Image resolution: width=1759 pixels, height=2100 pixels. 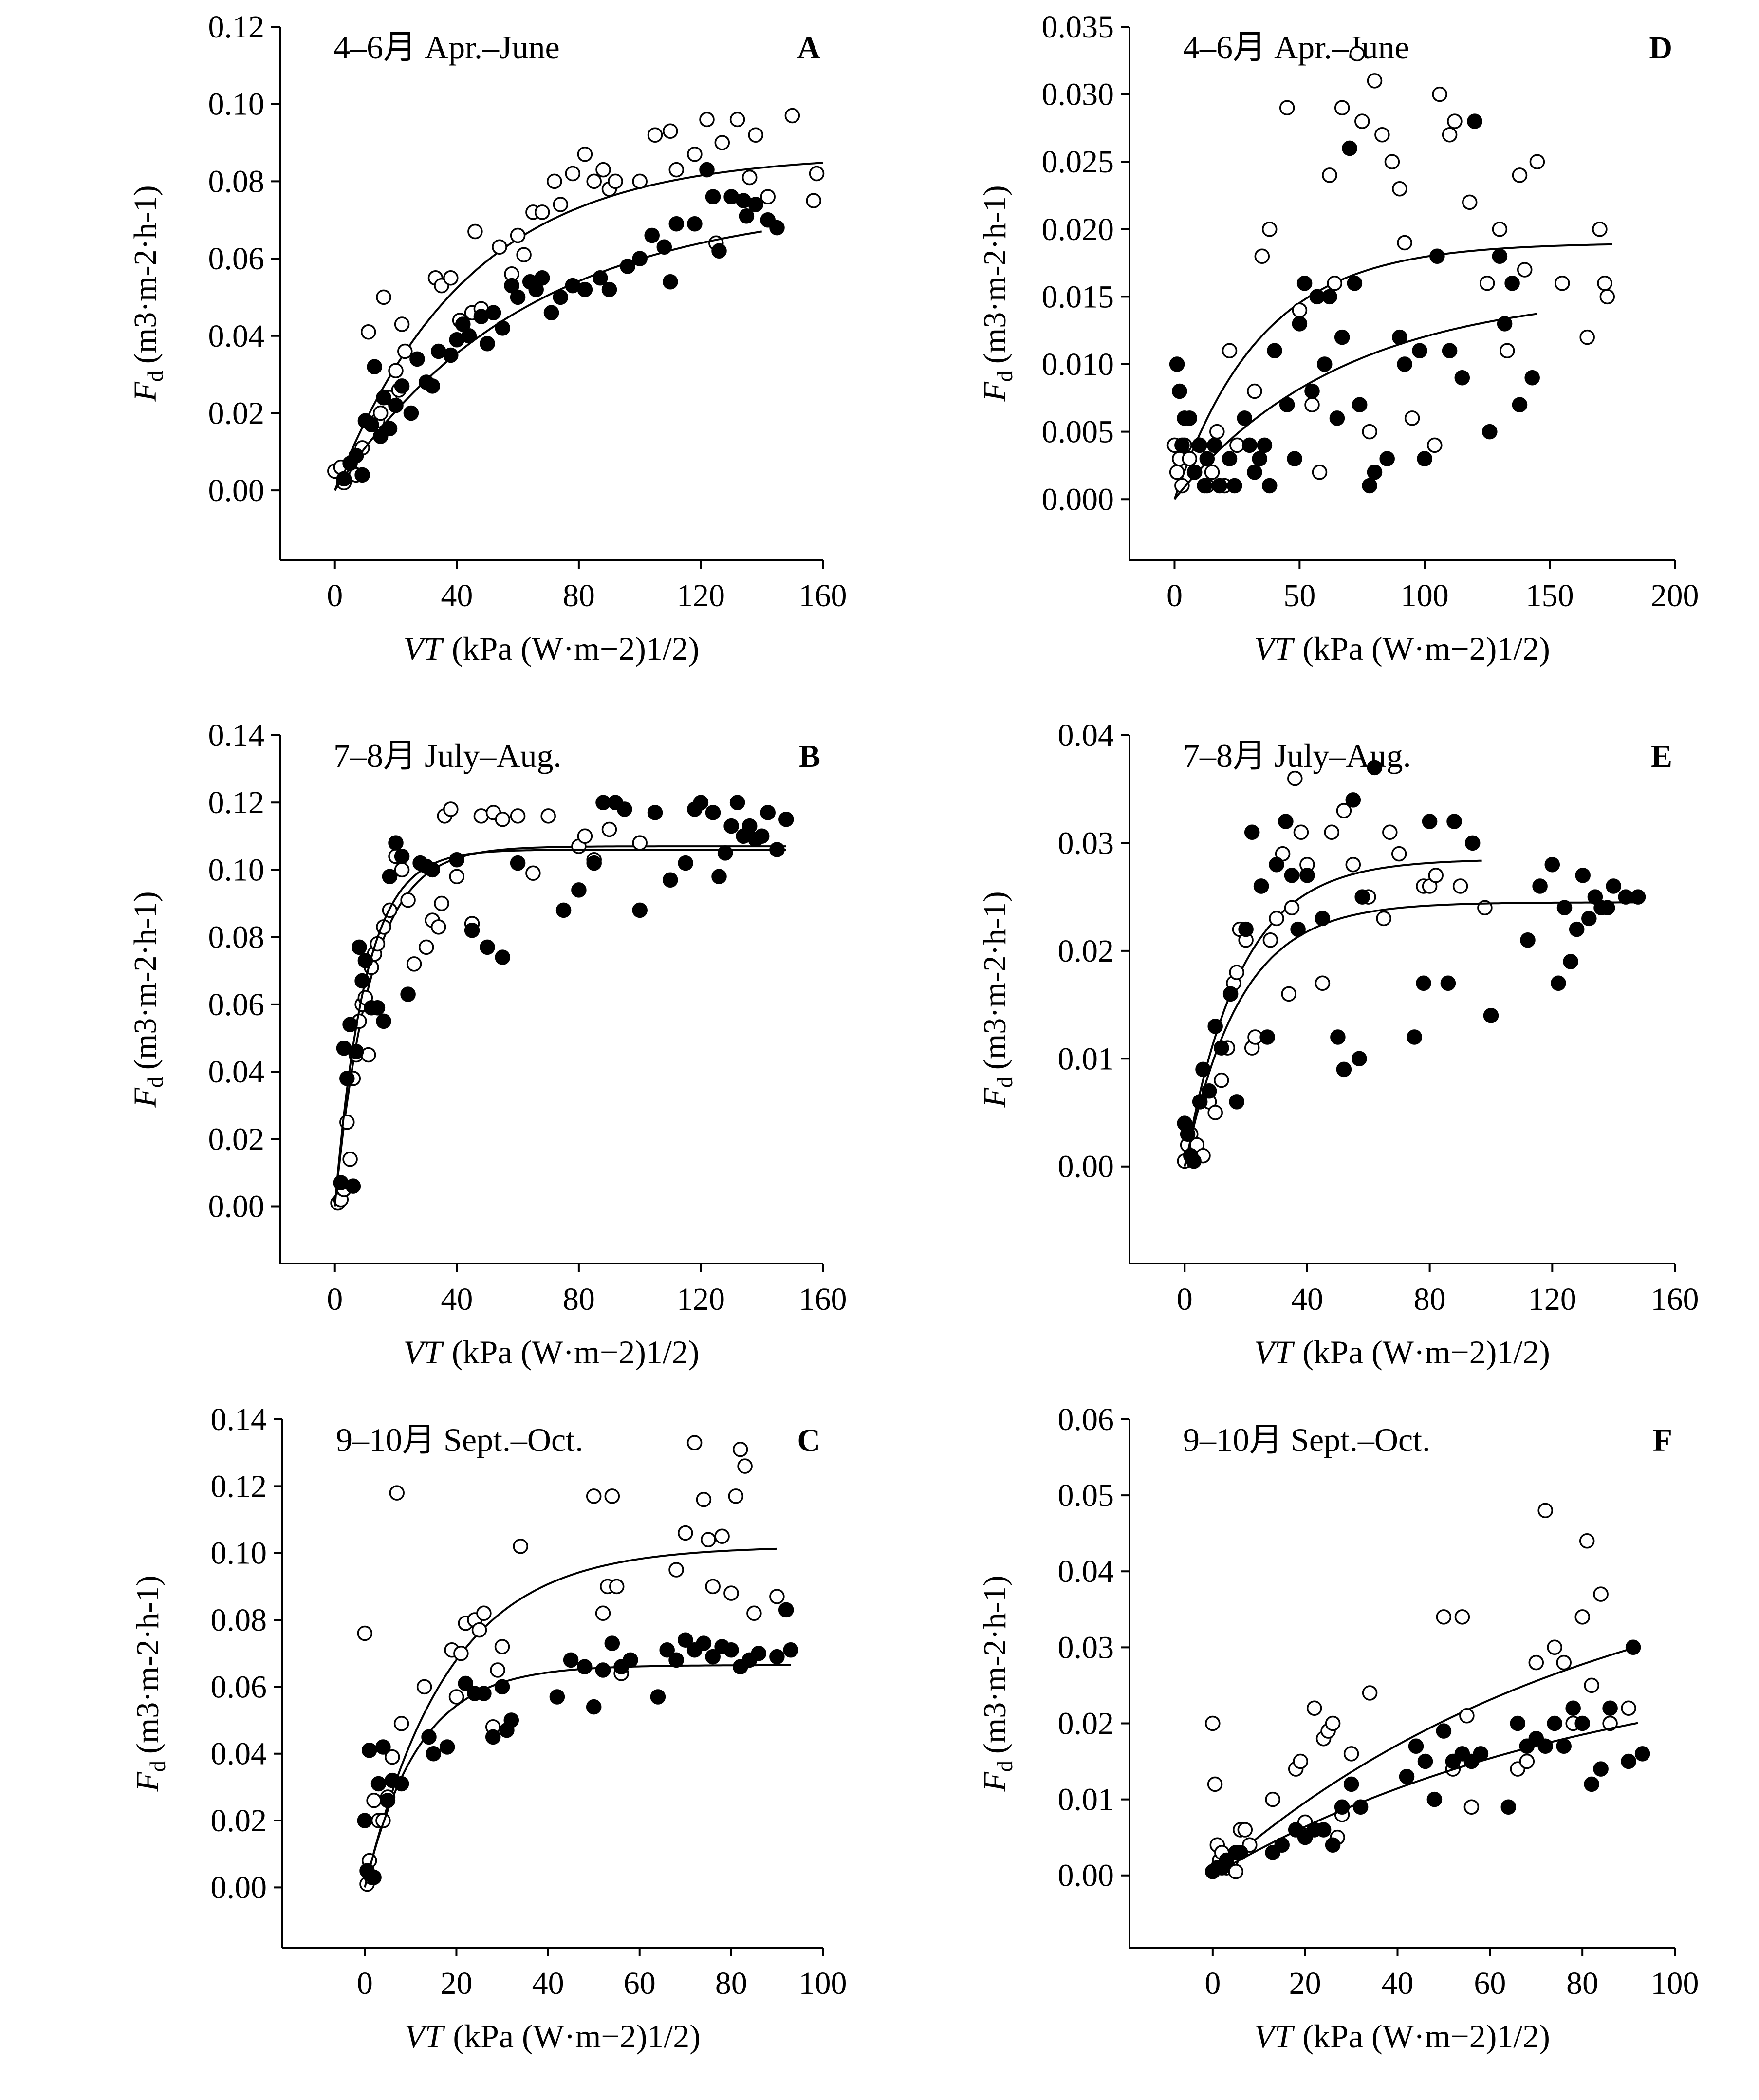 I want to click on x-tick-label: 60, so click(x=640, y=1984).